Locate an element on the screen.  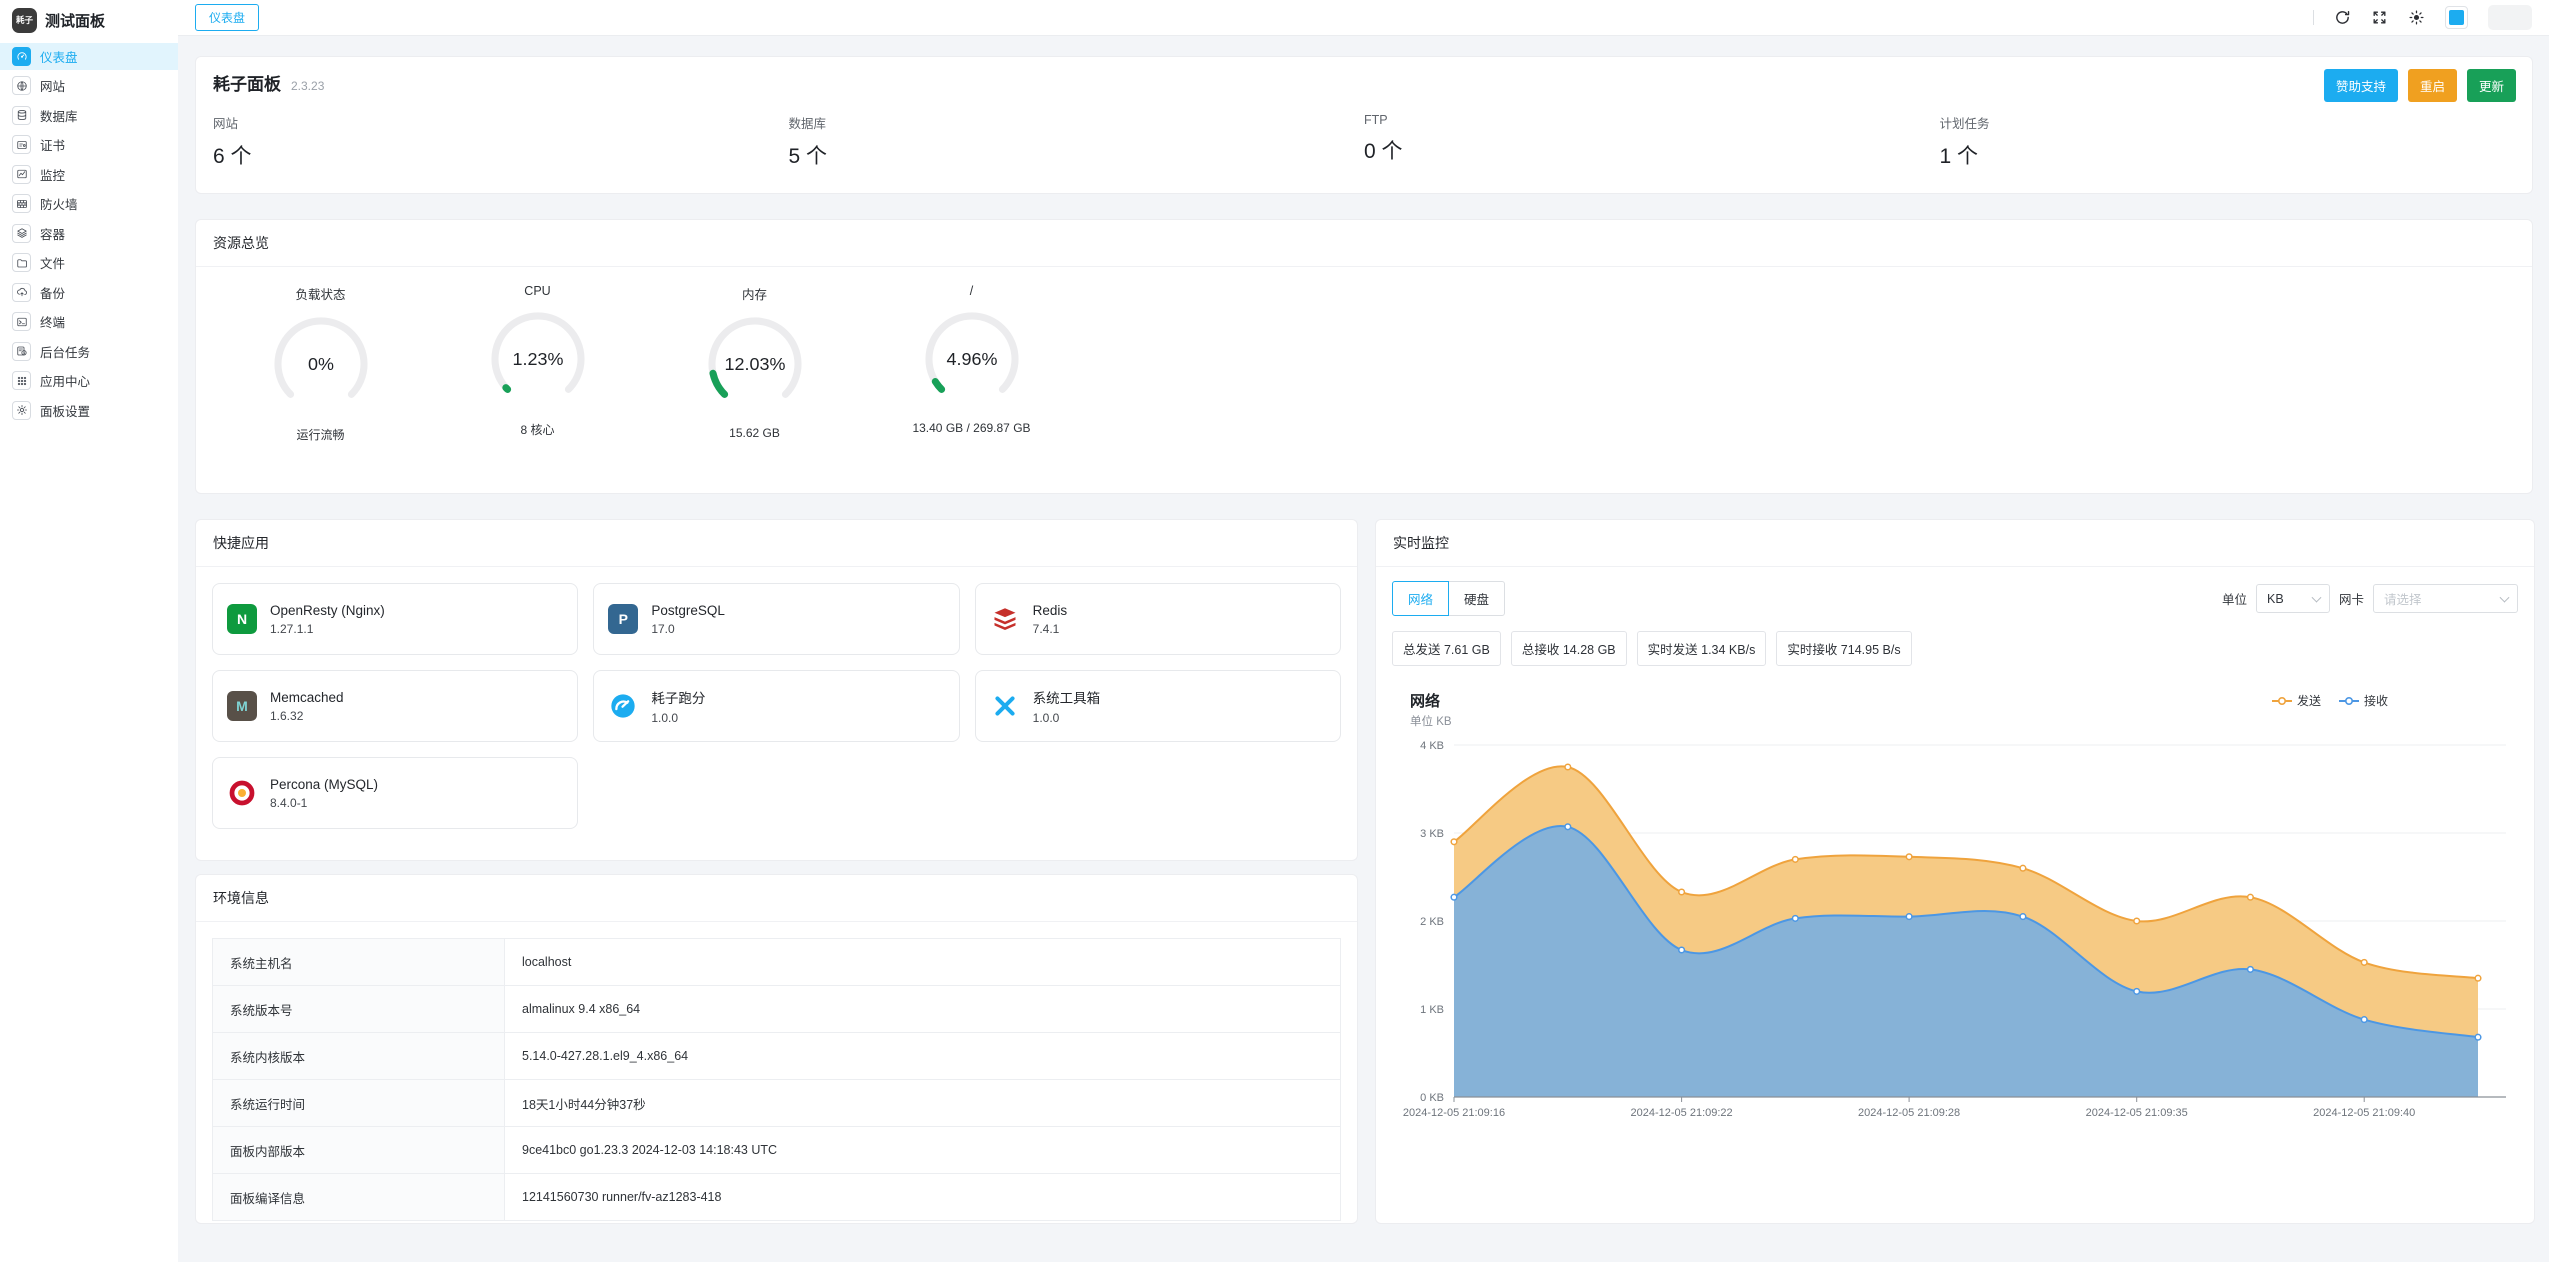
sidebar-item-appcenter: 应用中心 is located at coordinates (89, 380).